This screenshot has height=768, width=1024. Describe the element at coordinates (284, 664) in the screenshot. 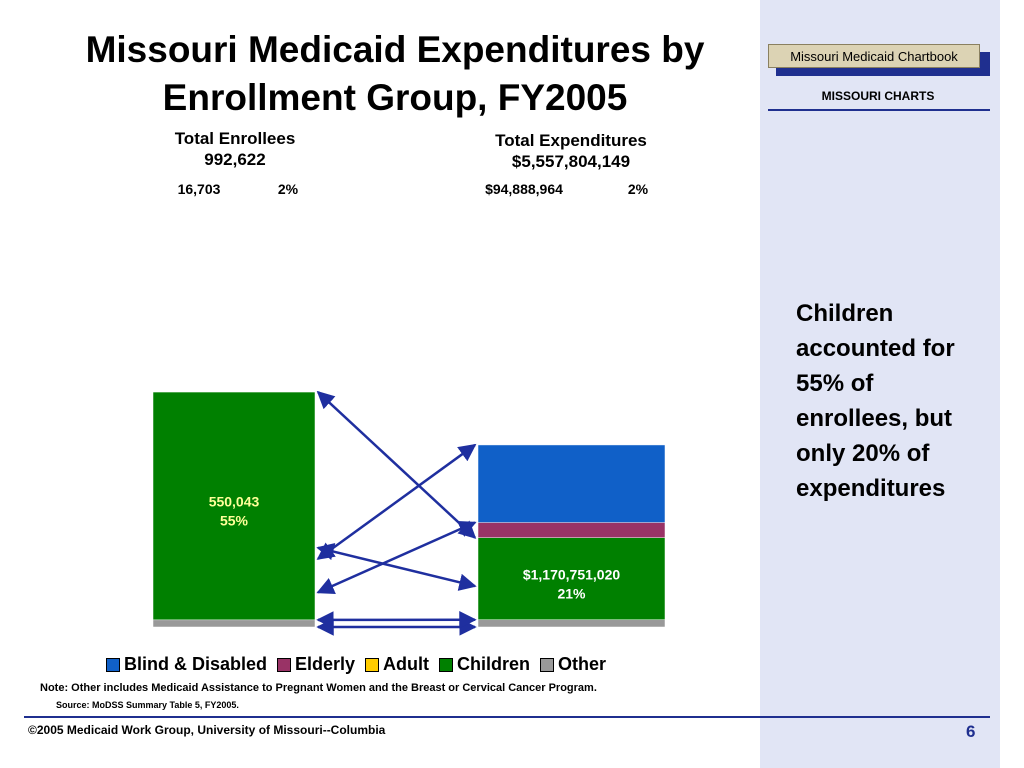

I see `legend-swatch-elderly` at that location.